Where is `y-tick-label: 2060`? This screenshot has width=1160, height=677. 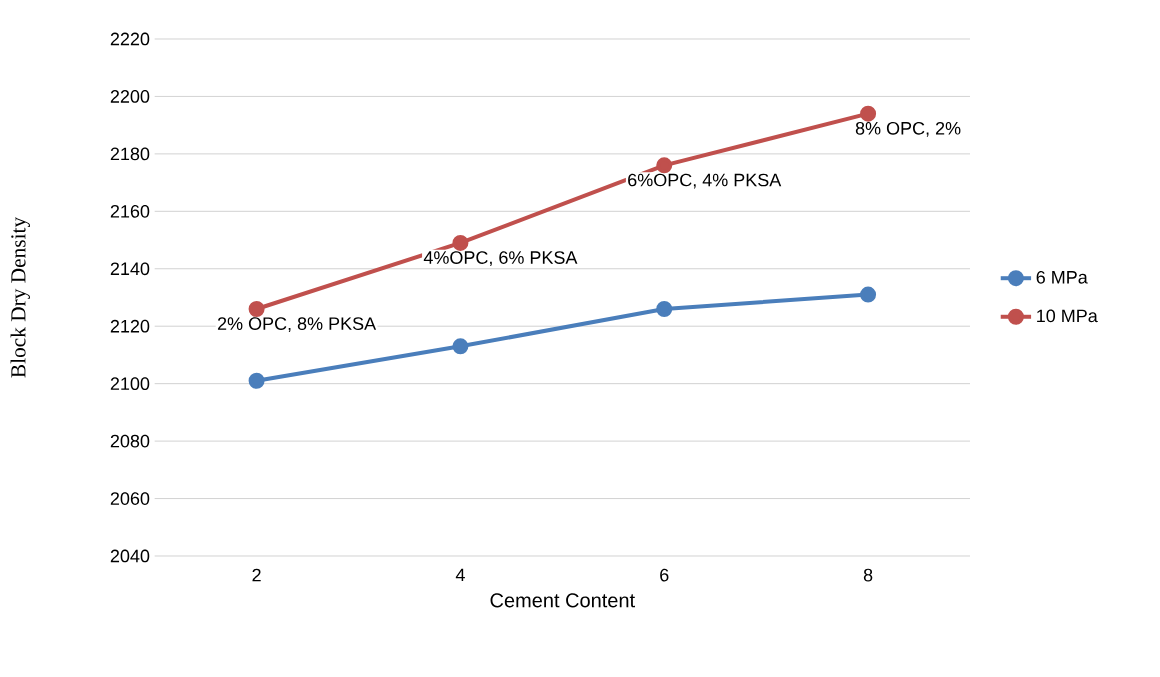
y-tick-label: 2060 is located at coordinates (130, 498).